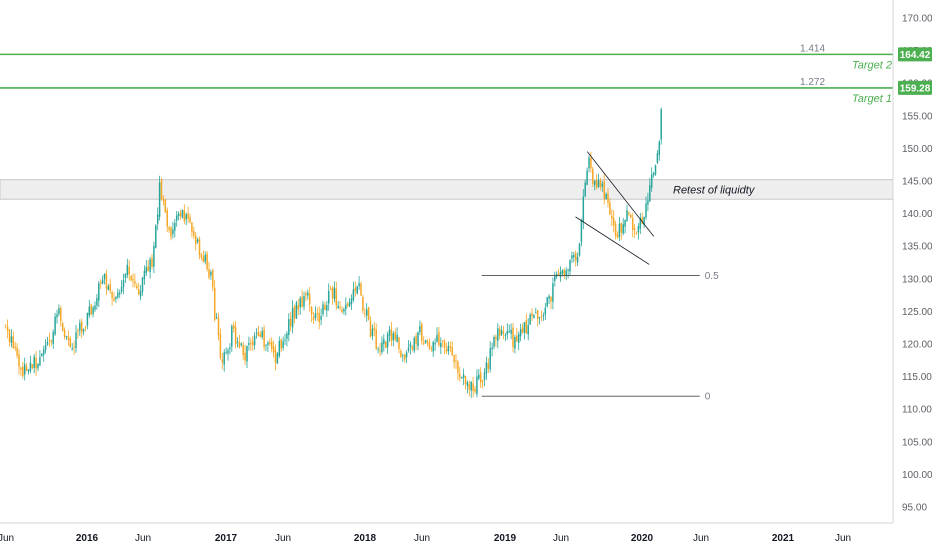 The height and width of the screenshot is (550, 932). Describe the element at coordinates (87, 538) in the screenshot. I see `time-label-year: 2016` at that location.